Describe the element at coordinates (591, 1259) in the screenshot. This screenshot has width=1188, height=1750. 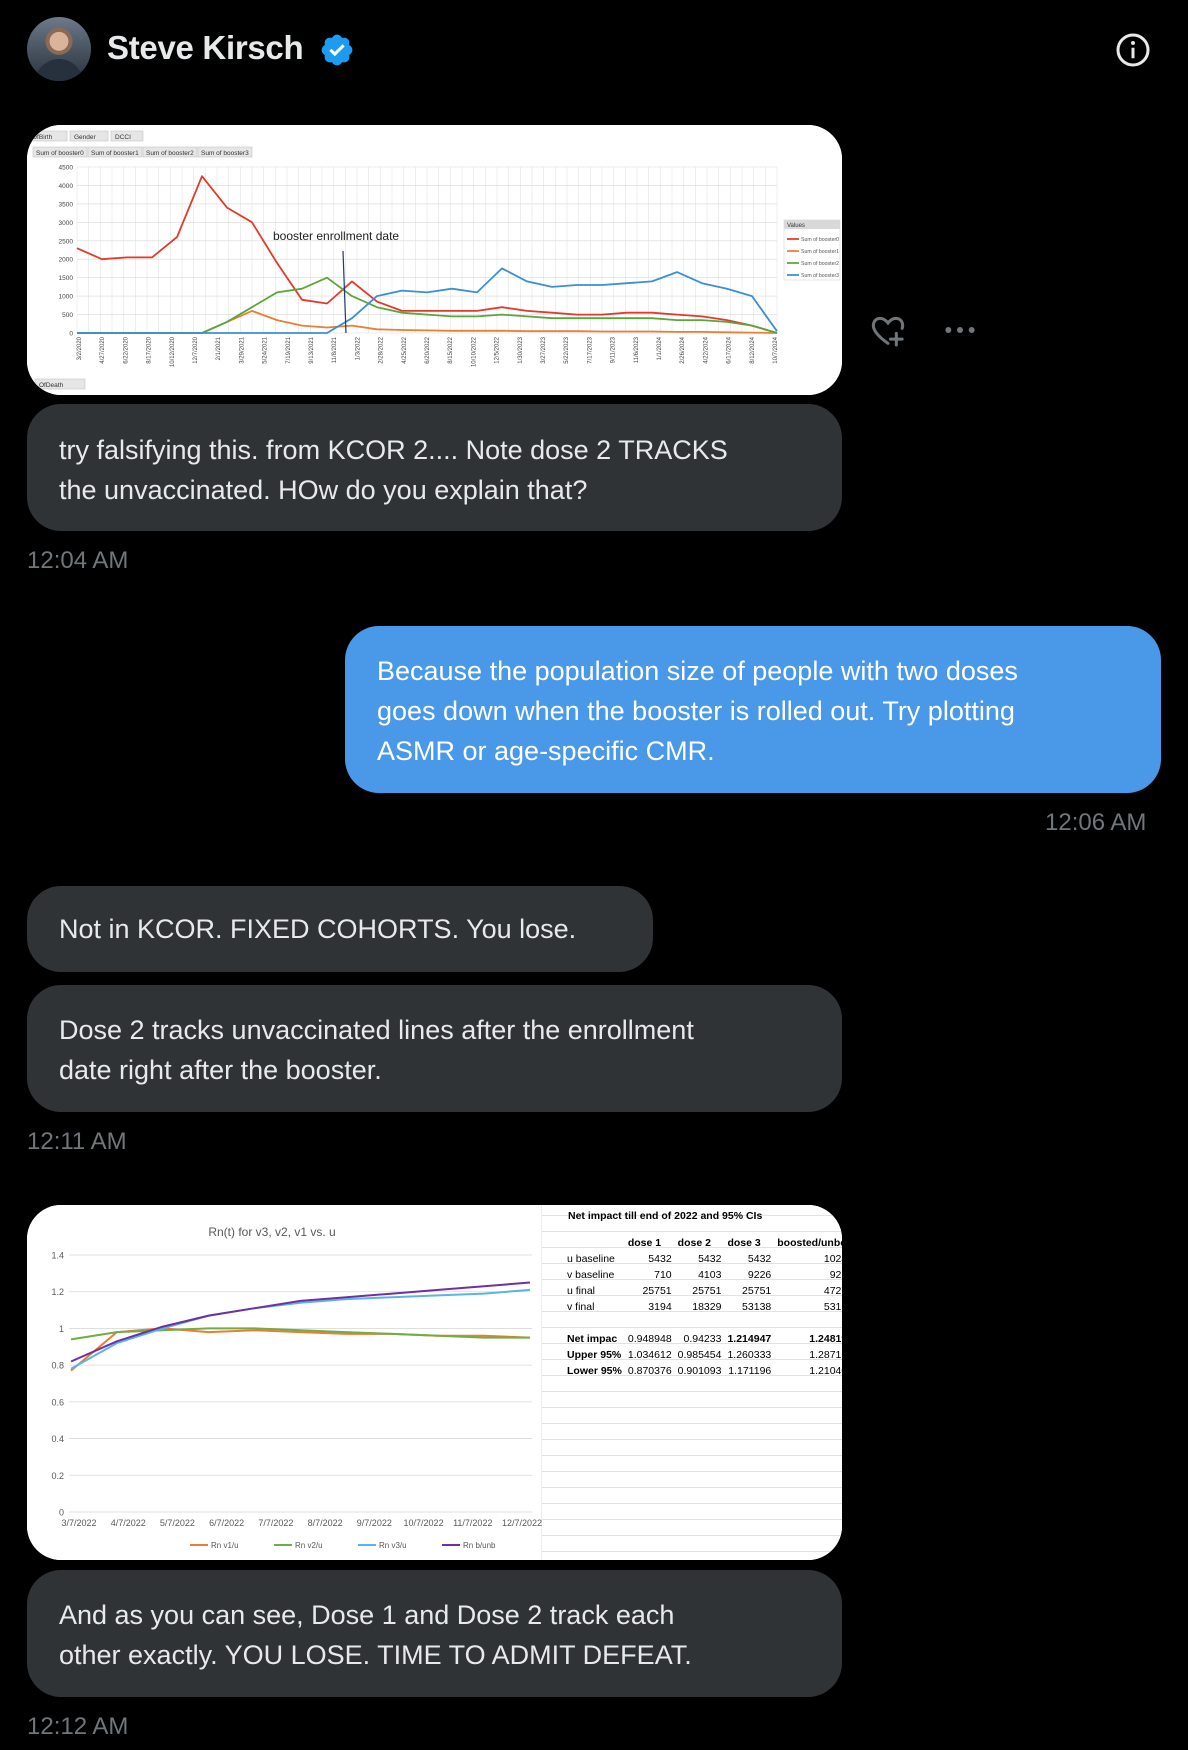
I see `row-label: u baseline` at that location.